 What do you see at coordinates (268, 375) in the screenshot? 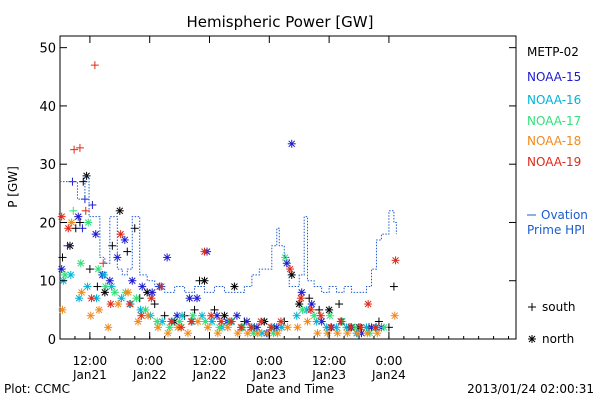
I see `x-tick-label-date: Jan23` at bounding box center [268, 375].